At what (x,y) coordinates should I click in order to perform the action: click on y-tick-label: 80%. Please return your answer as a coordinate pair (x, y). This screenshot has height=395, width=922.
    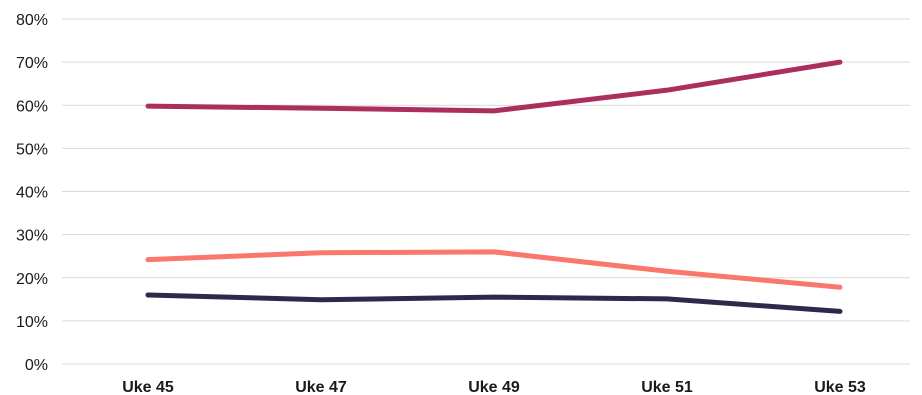
    Looking at the image, I should click on (32, 20).